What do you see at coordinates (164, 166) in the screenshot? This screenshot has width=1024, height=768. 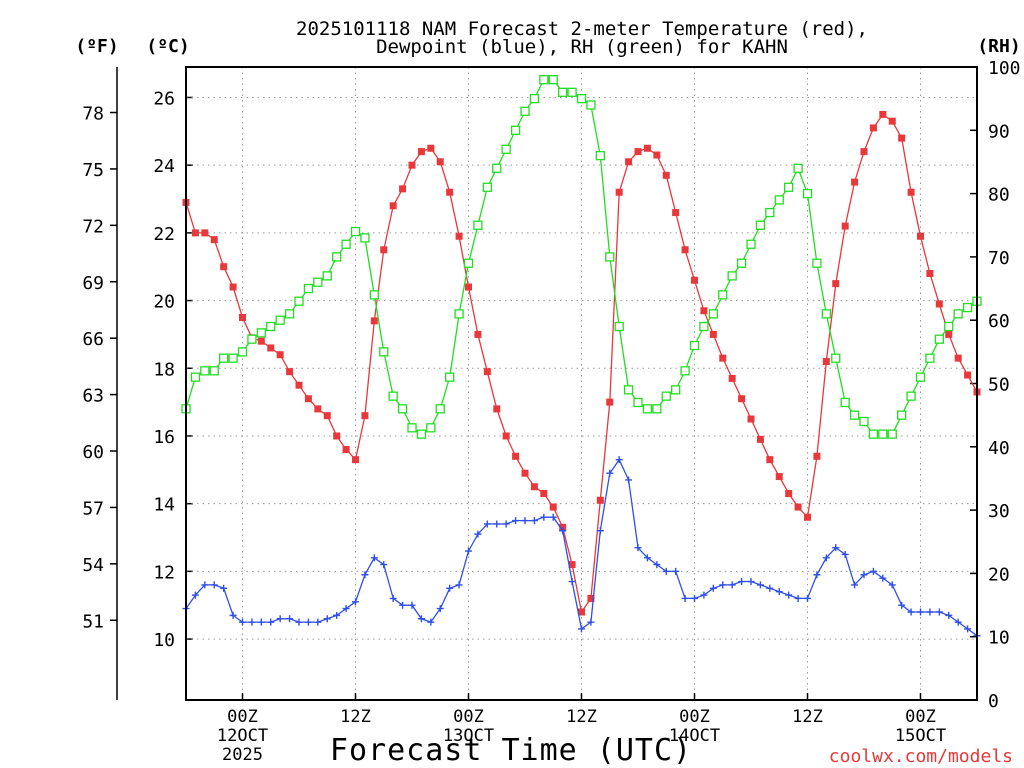 I see `celsius-tick-label: 24` at bounding box center [164, 166].